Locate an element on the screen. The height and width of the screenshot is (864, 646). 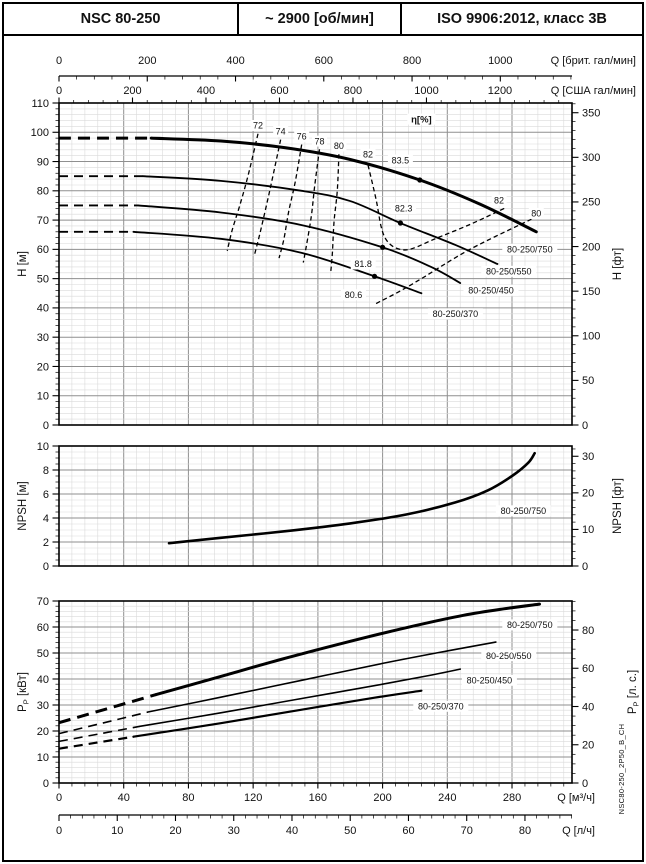
bep-label: 83.5 is located at coordinates (401, 160).